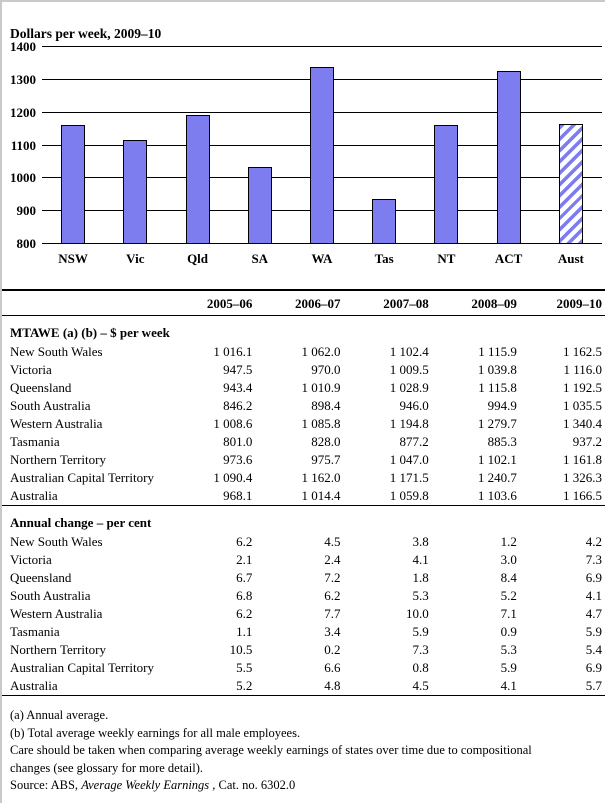  Describe the element at coordinates (73, 258) in the screenshot. I see `x-axis-label-nsw: NSW` at that location.